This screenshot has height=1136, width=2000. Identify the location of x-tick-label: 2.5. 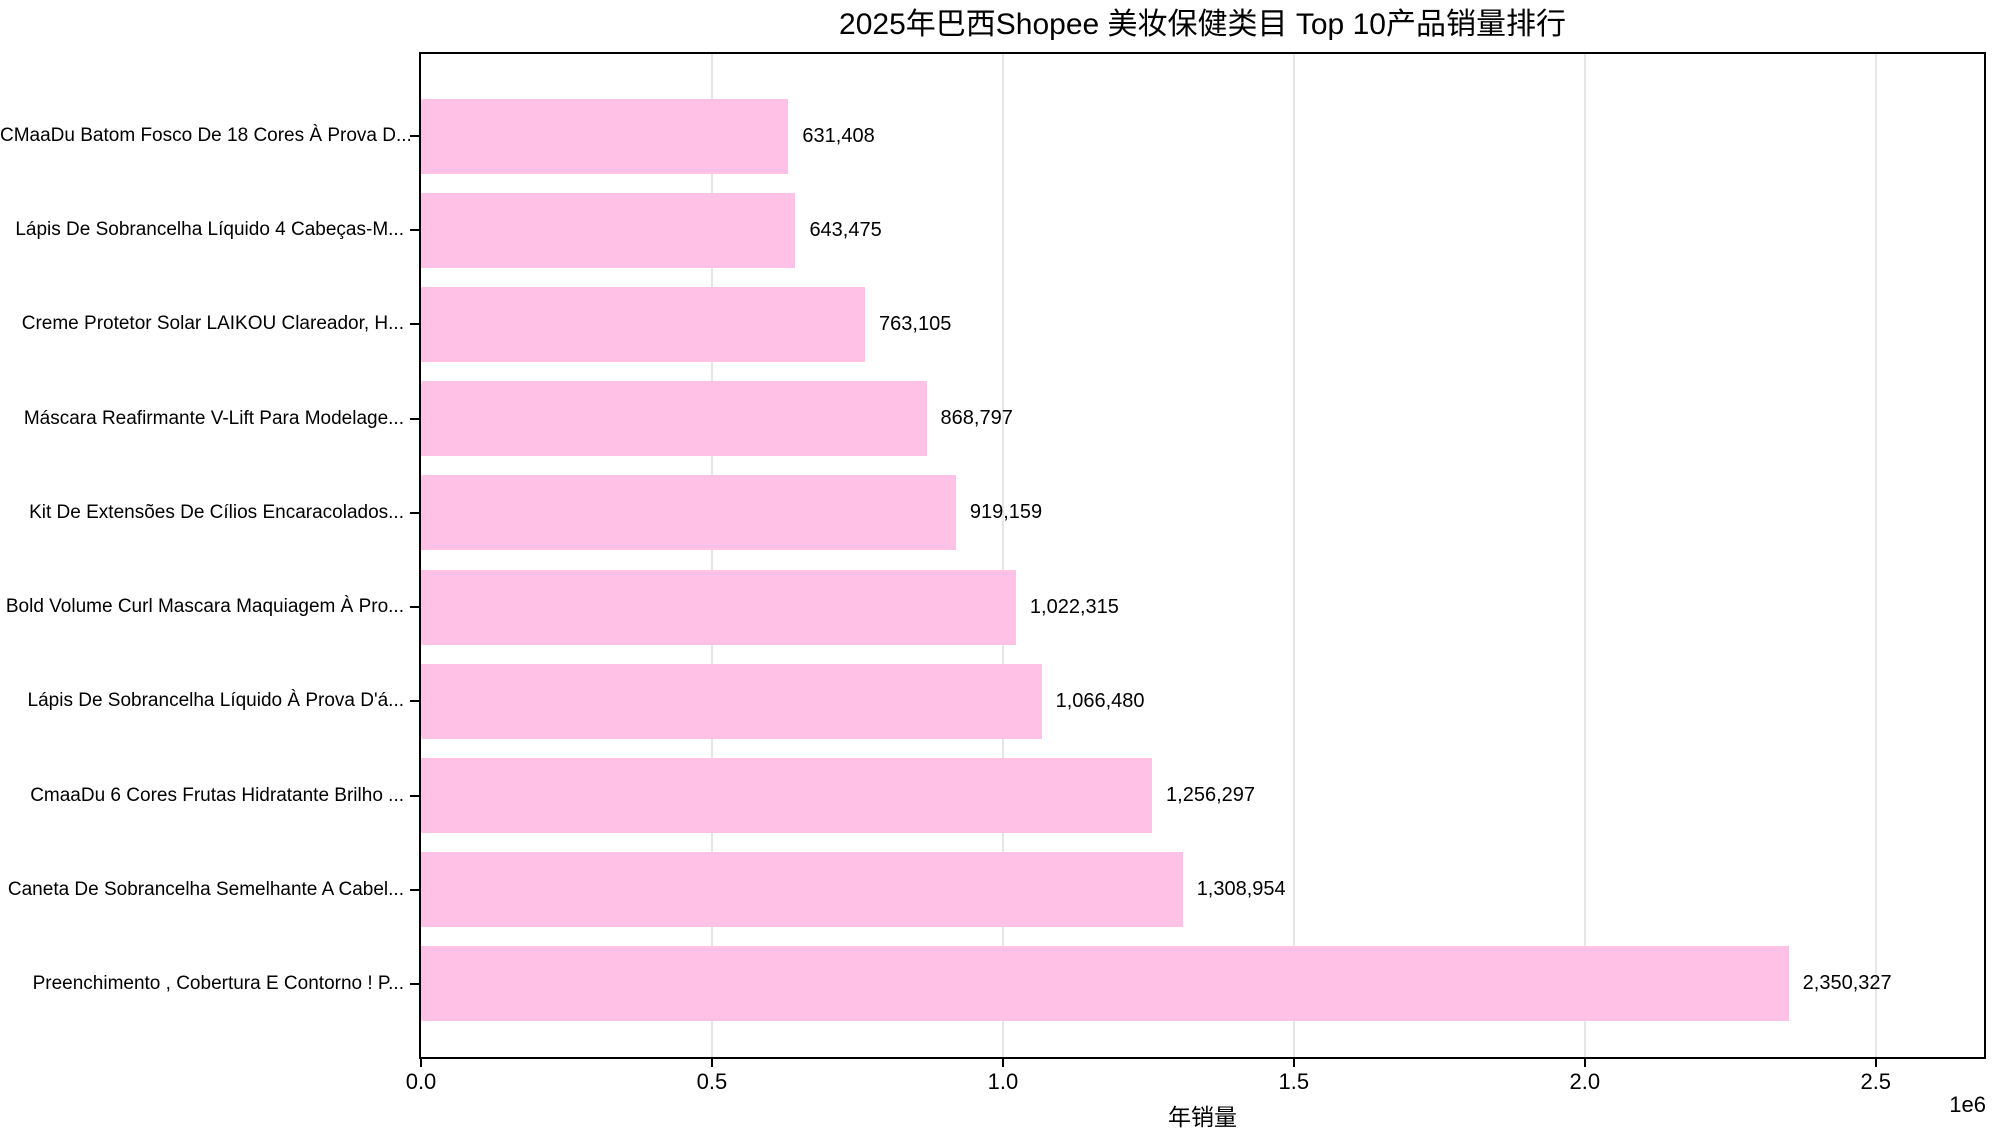
(1876, 1081).